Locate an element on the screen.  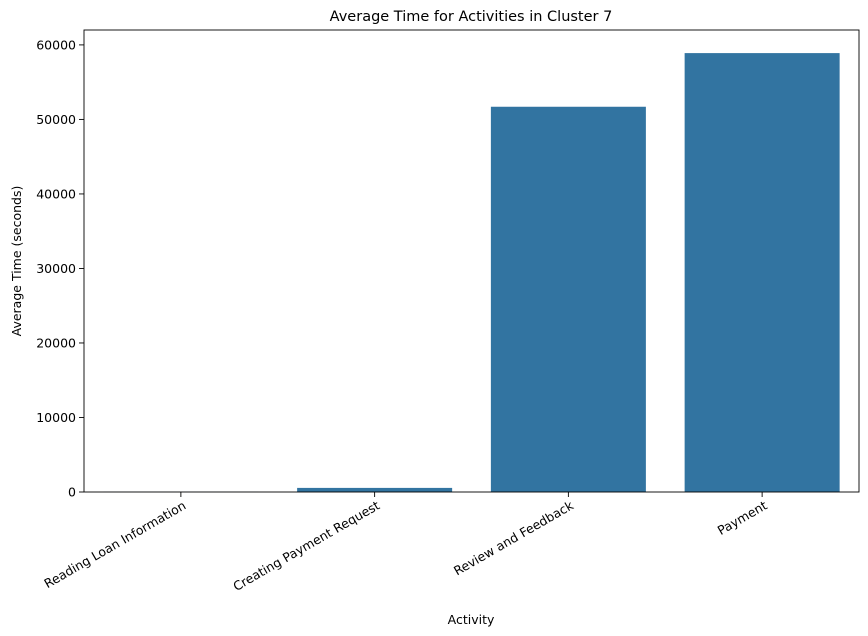
bar-creating-payment-request is located at coordinates (375, 489).